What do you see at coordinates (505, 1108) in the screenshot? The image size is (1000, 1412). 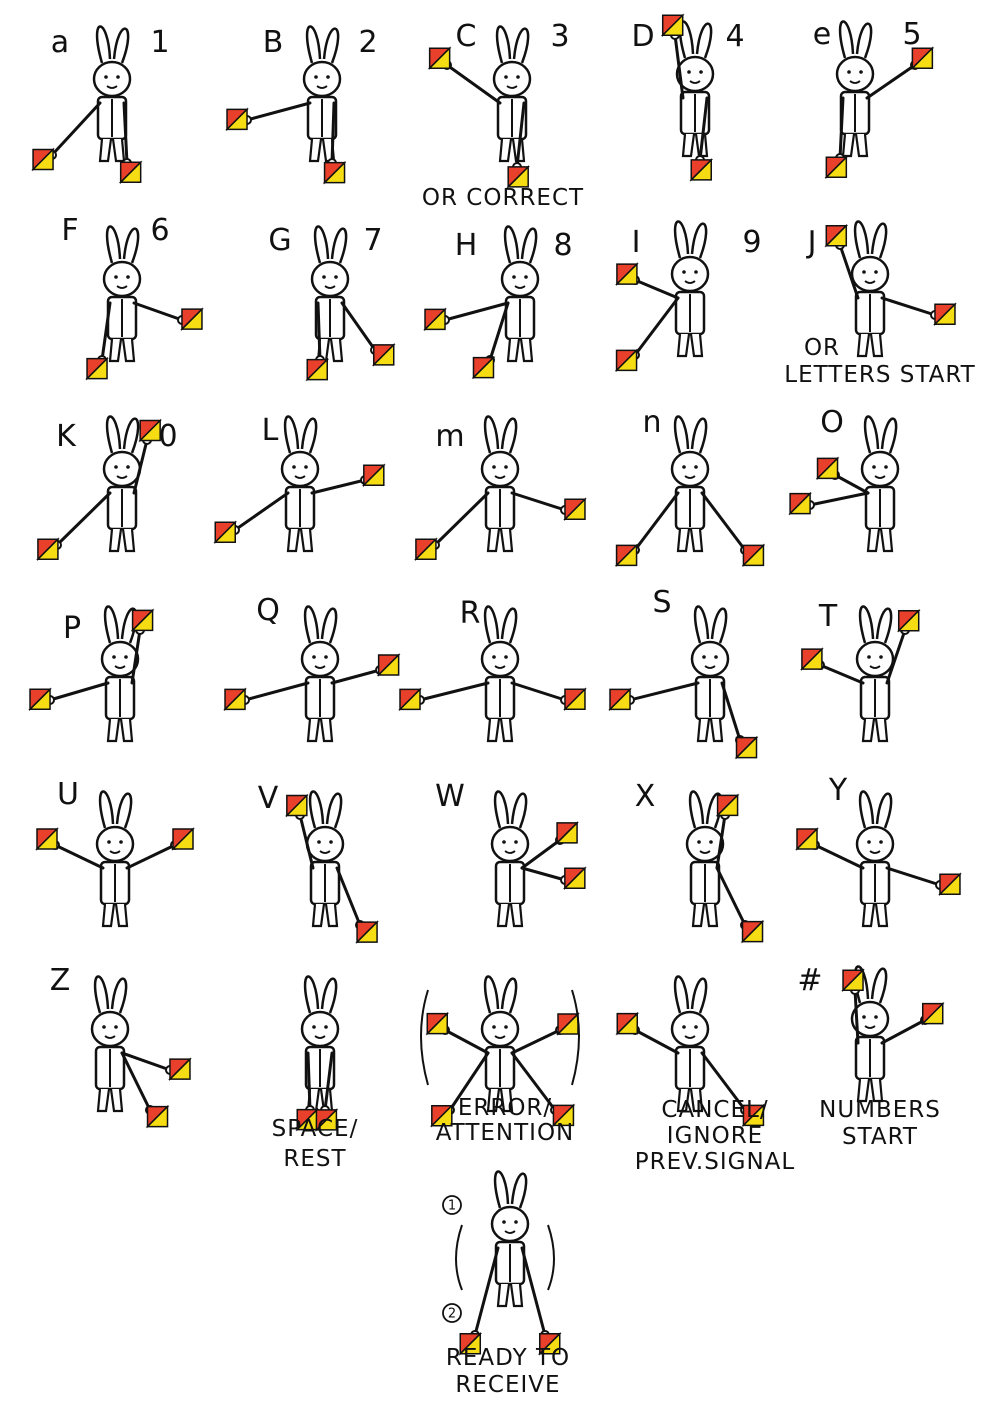 I see `signal-caption: ERROR/` at bounding box center [505, 1108].